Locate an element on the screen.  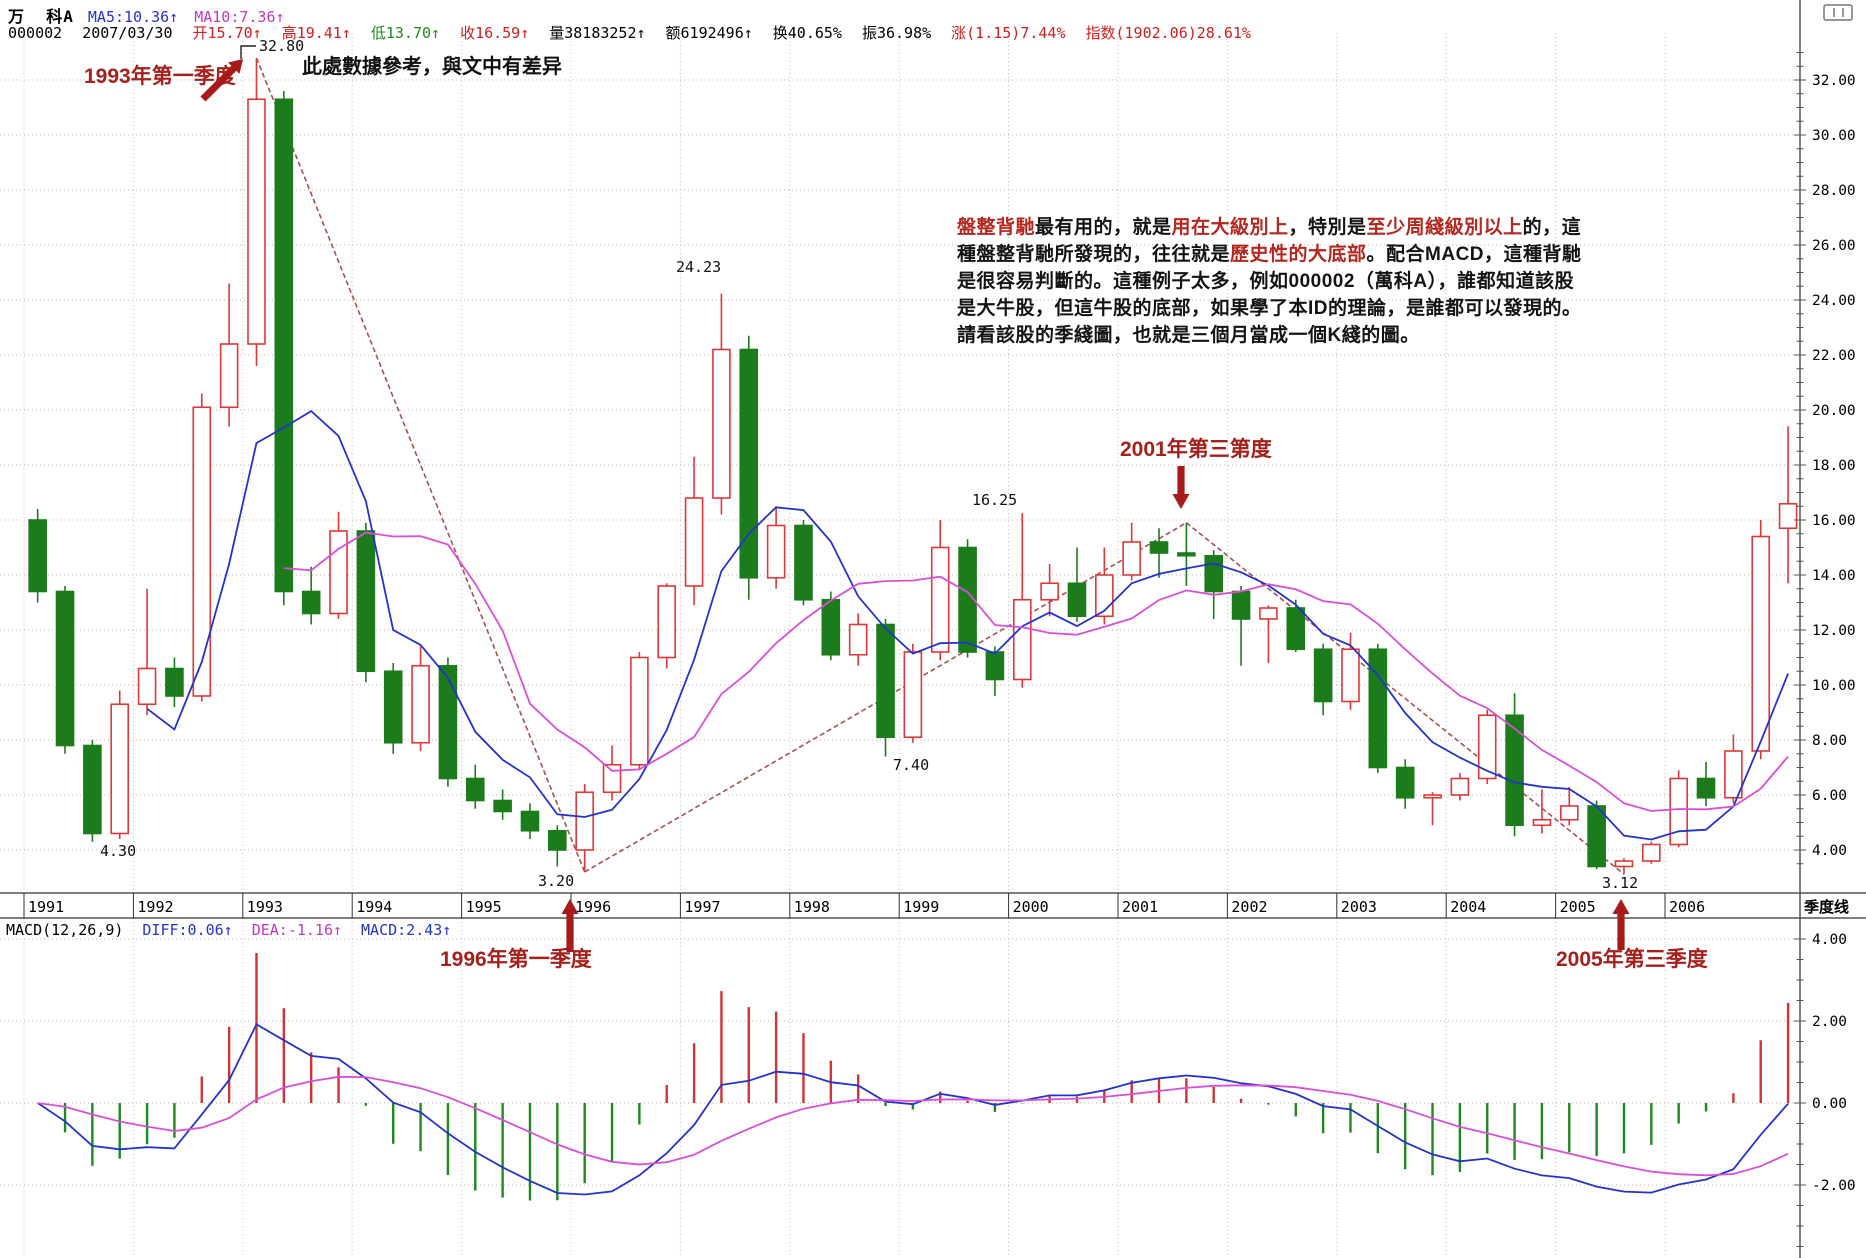
y-axis-label: 24.00 is located at coordinates (1834, 301).